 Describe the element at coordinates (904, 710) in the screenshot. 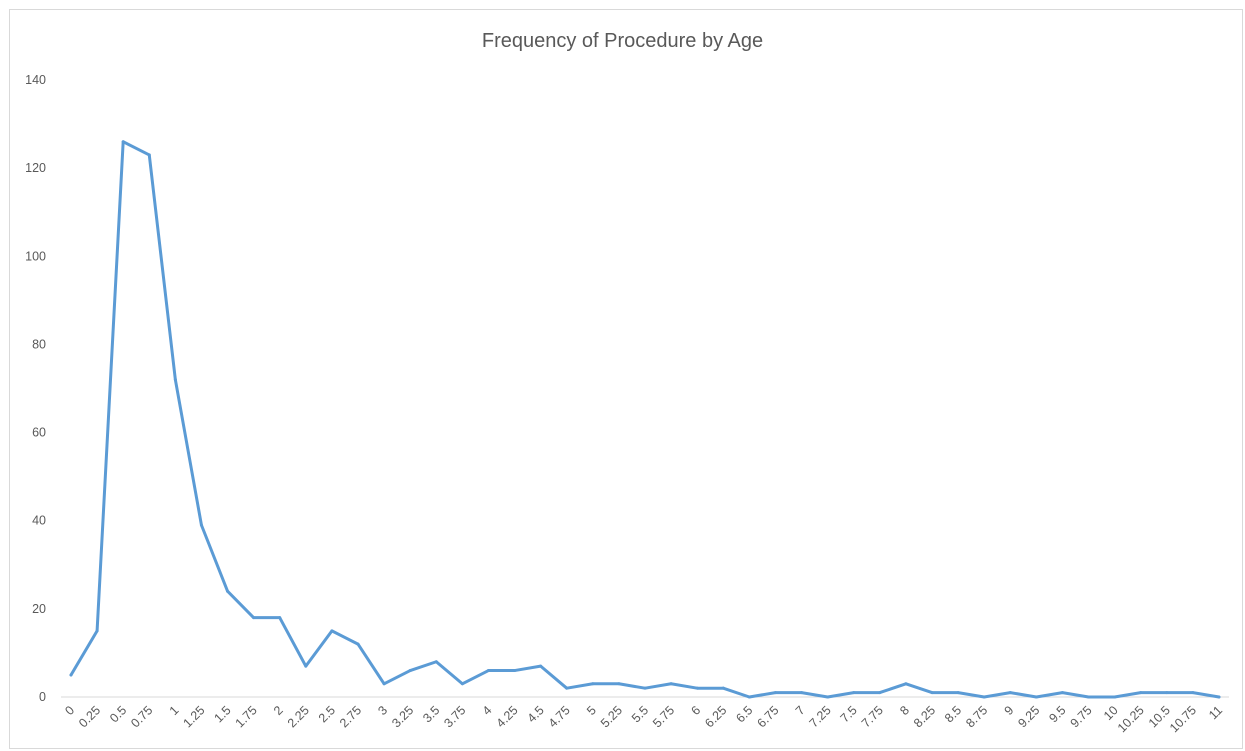

I see `x-tick-label: 8` at that location.